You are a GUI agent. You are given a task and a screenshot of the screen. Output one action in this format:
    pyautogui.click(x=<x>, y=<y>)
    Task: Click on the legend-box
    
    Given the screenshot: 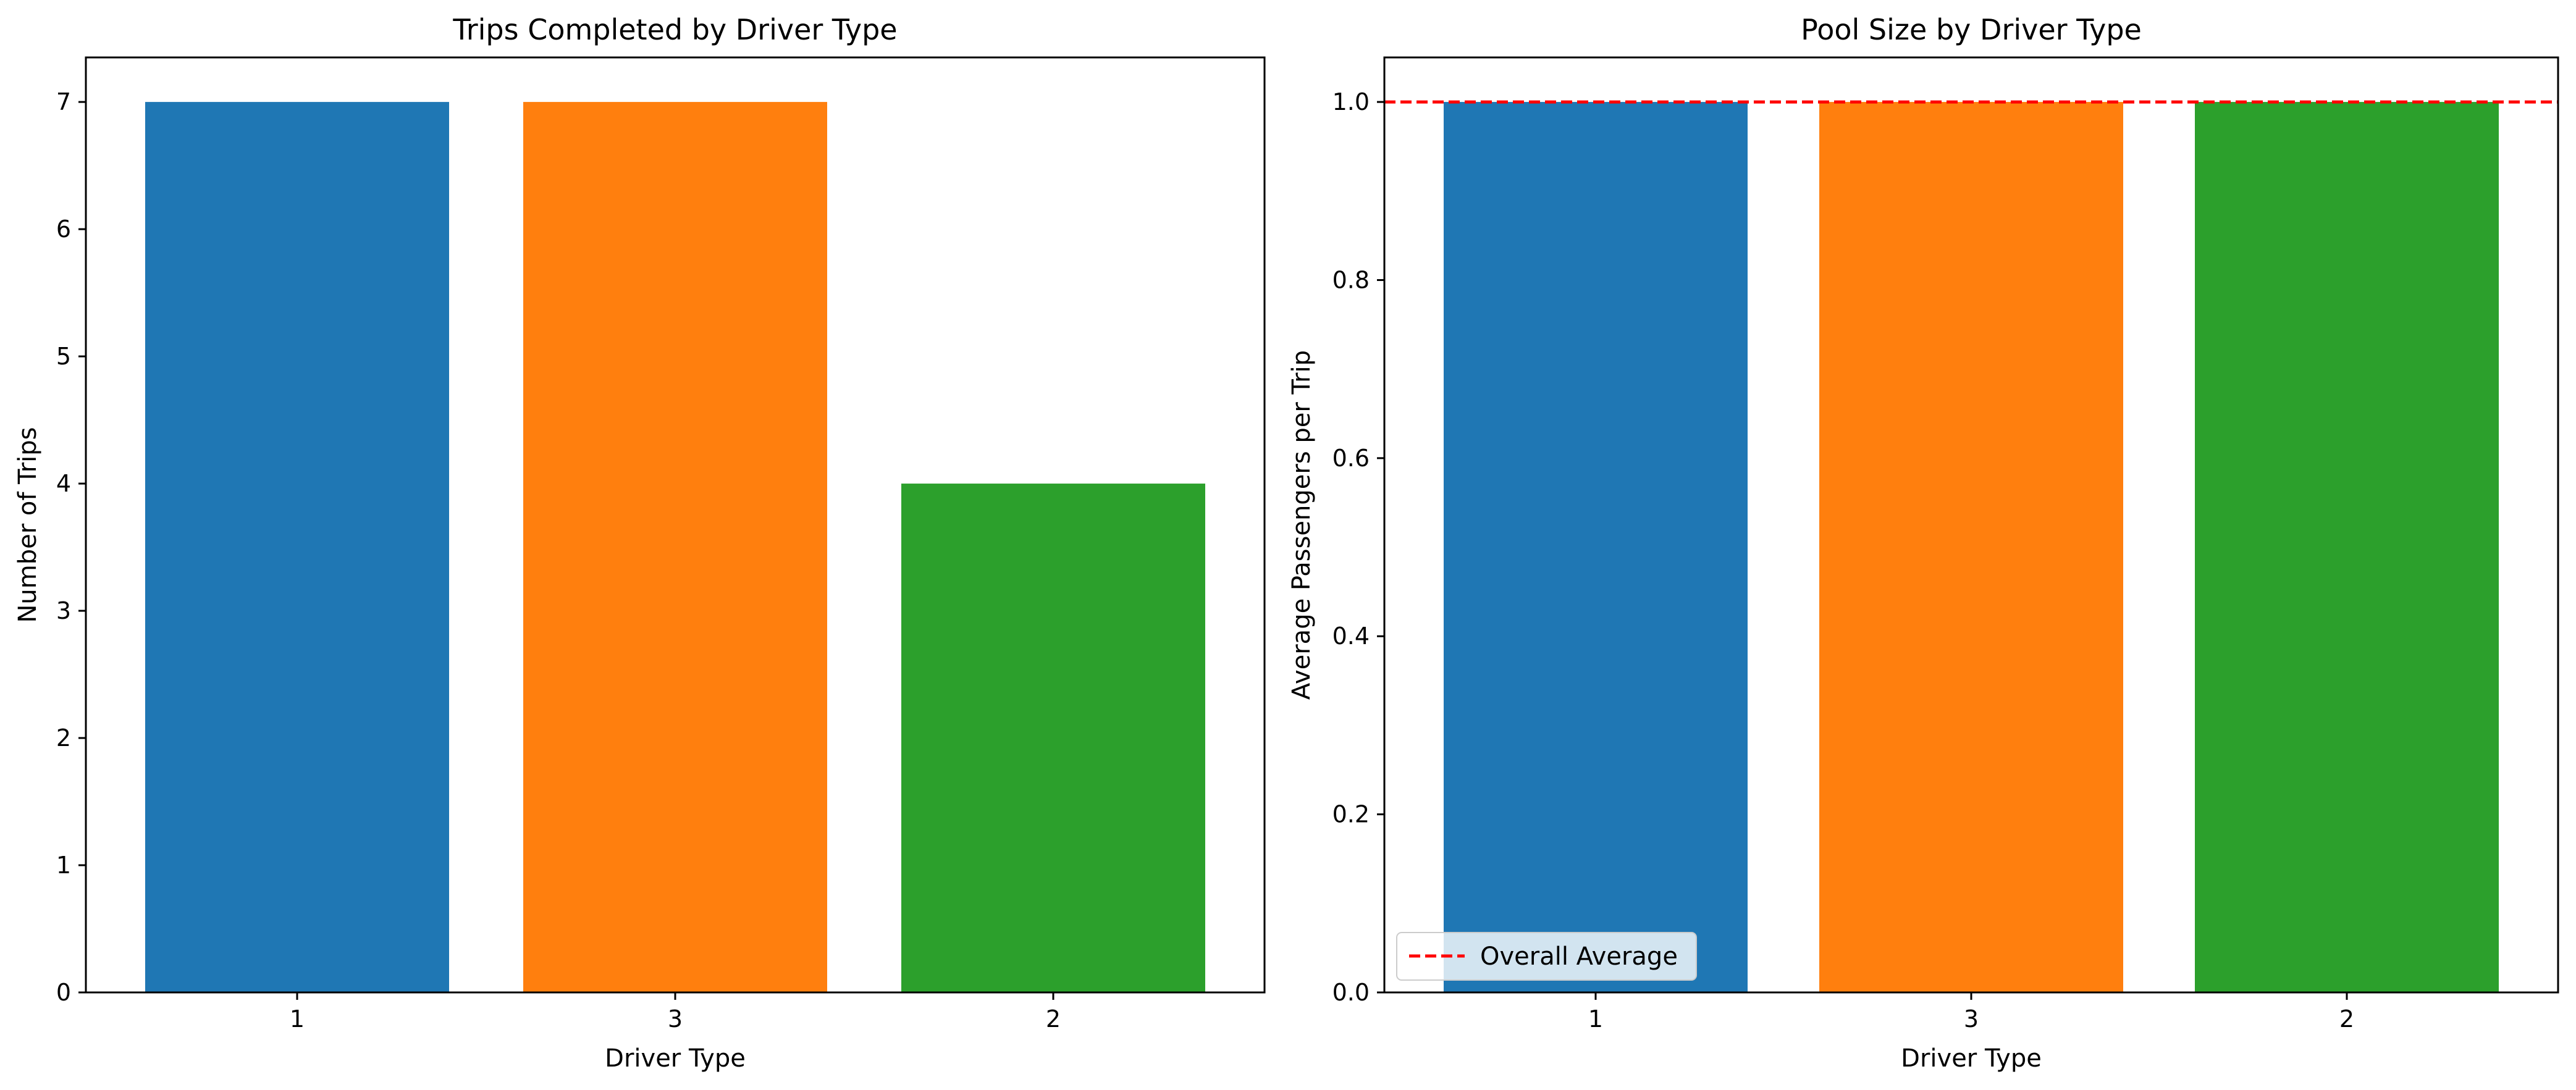 What is the action you would take?
    pyautogui.click(x=1546, y=956)
    